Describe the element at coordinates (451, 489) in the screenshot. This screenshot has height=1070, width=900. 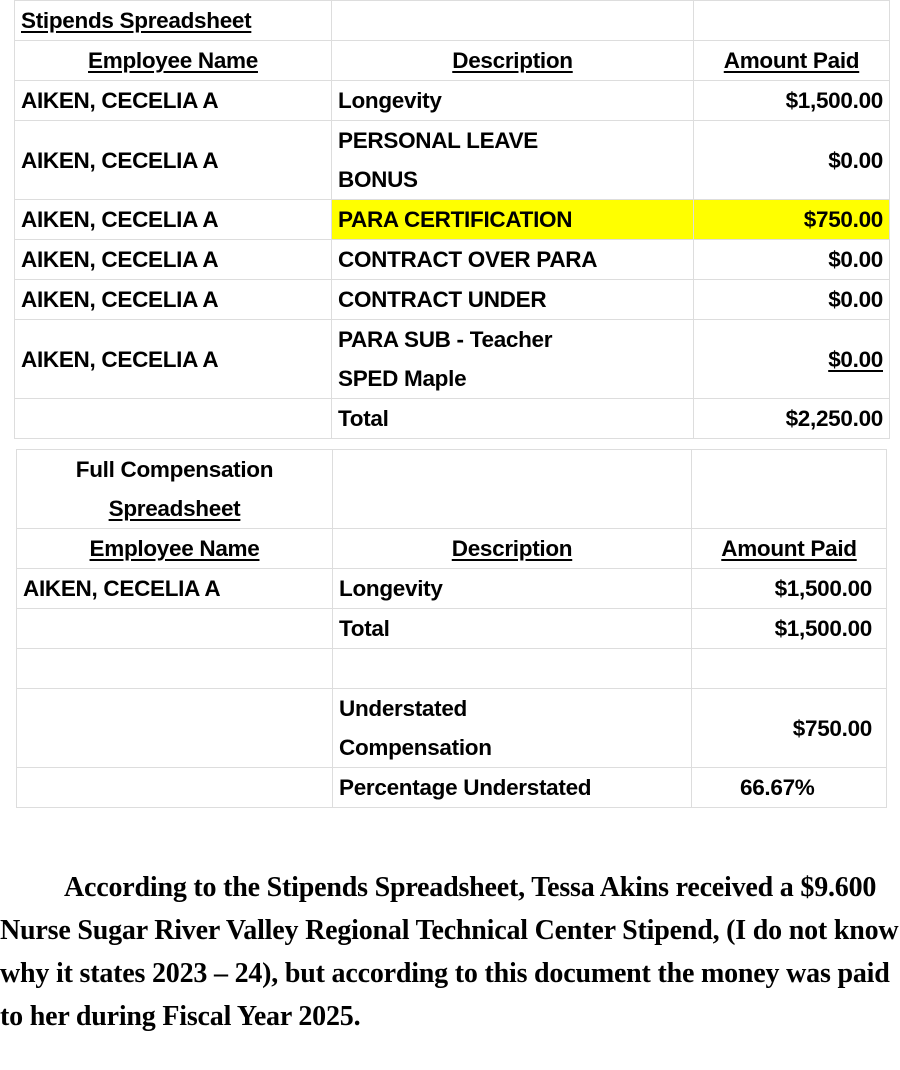
I see `title-row: Full Compensation Spreadsheet` at that location.